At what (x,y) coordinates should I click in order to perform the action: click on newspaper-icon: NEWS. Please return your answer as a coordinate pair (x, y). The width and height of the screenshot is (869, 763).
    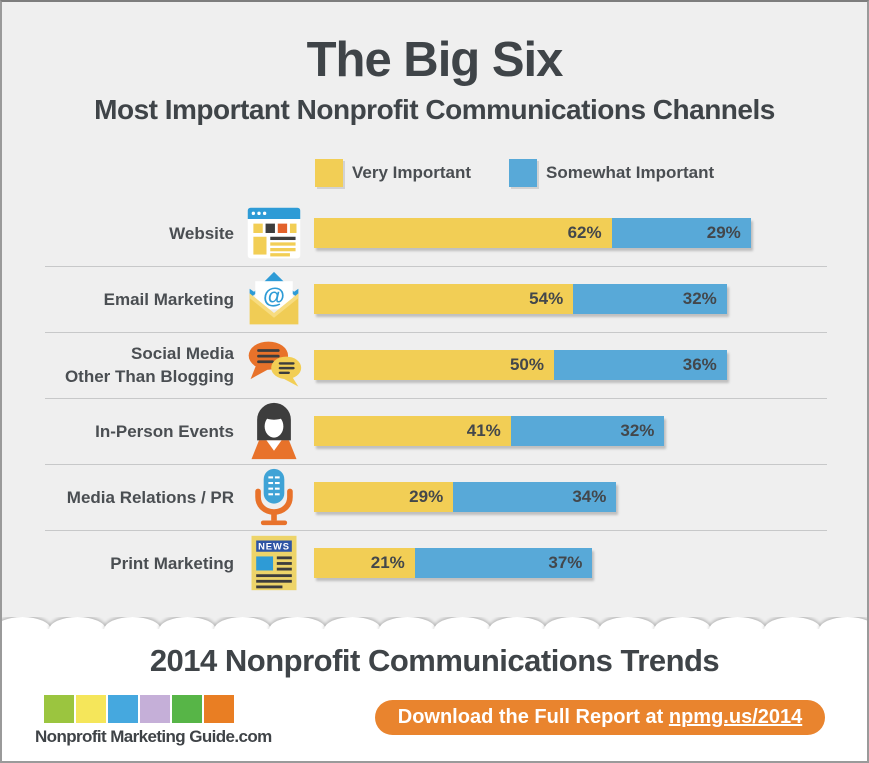
    Looking at the image, I should click on (274, 563).